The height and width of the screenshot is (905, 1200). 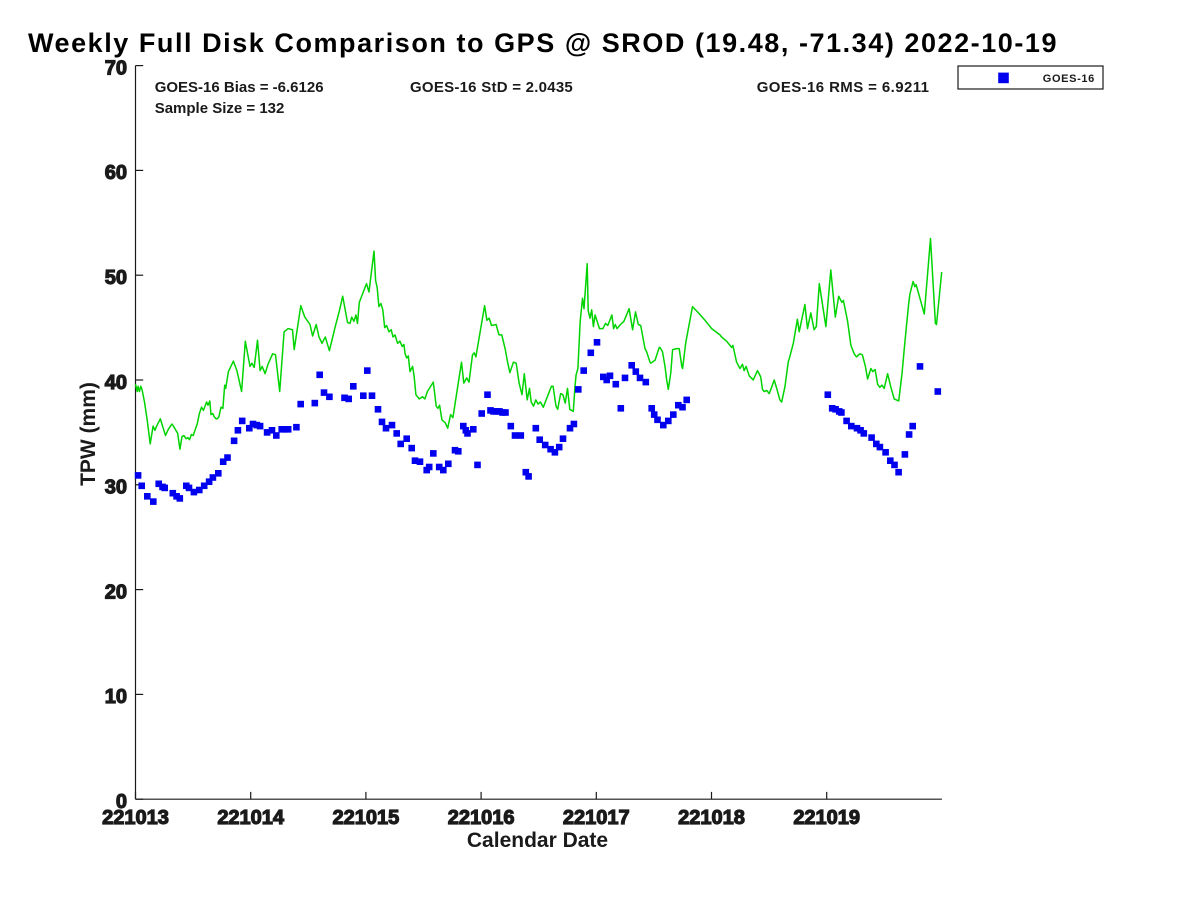 I want to click on svg-text: Calendar Date, so click(x=537, y=840).